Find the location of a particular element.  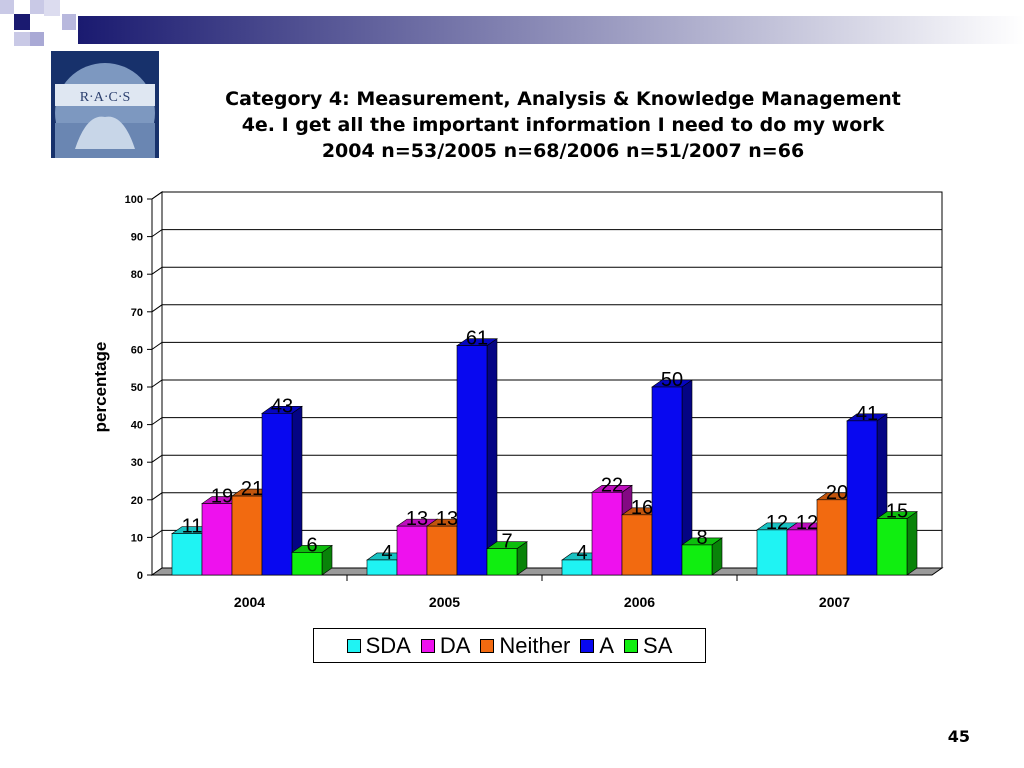

x-tick-label: 2004 is located at coordinates (249, 602).